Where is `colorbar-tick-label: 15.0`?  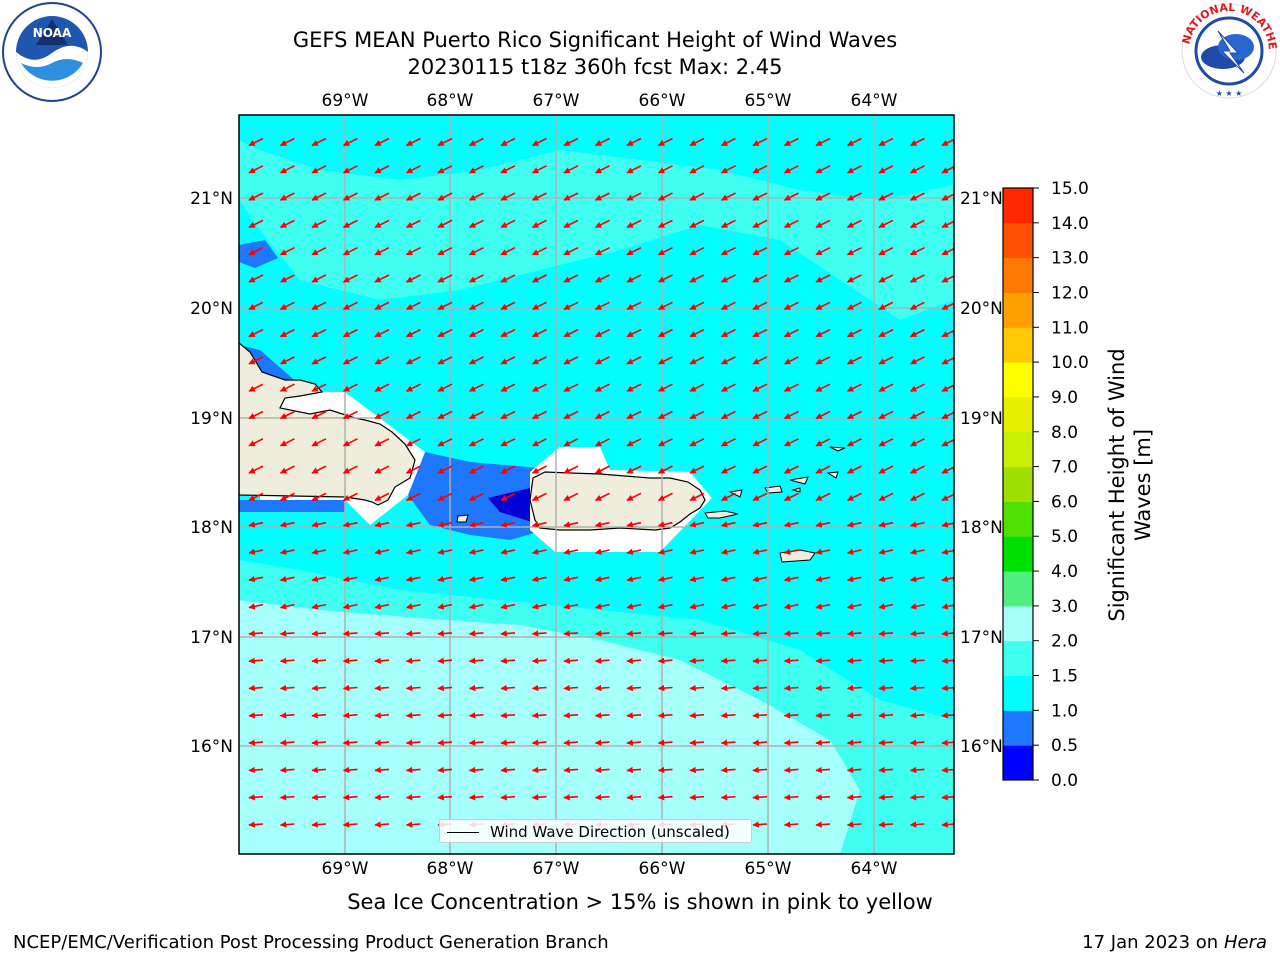
colorbar-tick-label: 15.0 is located at coordinates (1070, 189).